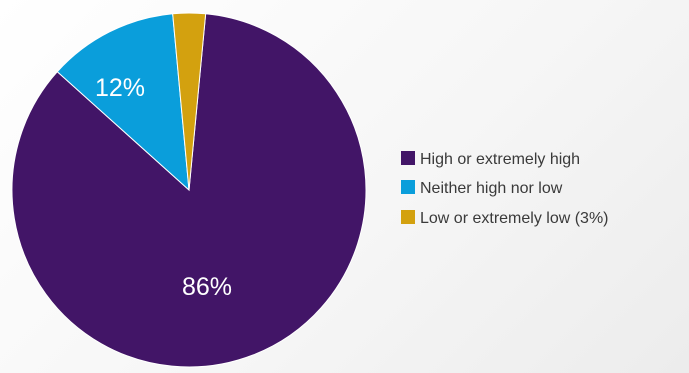 The width and height of the screenshot is (689, 373). Describe the element at coordinates (491, 188) in the screenshot. I see `legend-label-neither: Neither high nor low` at that location.